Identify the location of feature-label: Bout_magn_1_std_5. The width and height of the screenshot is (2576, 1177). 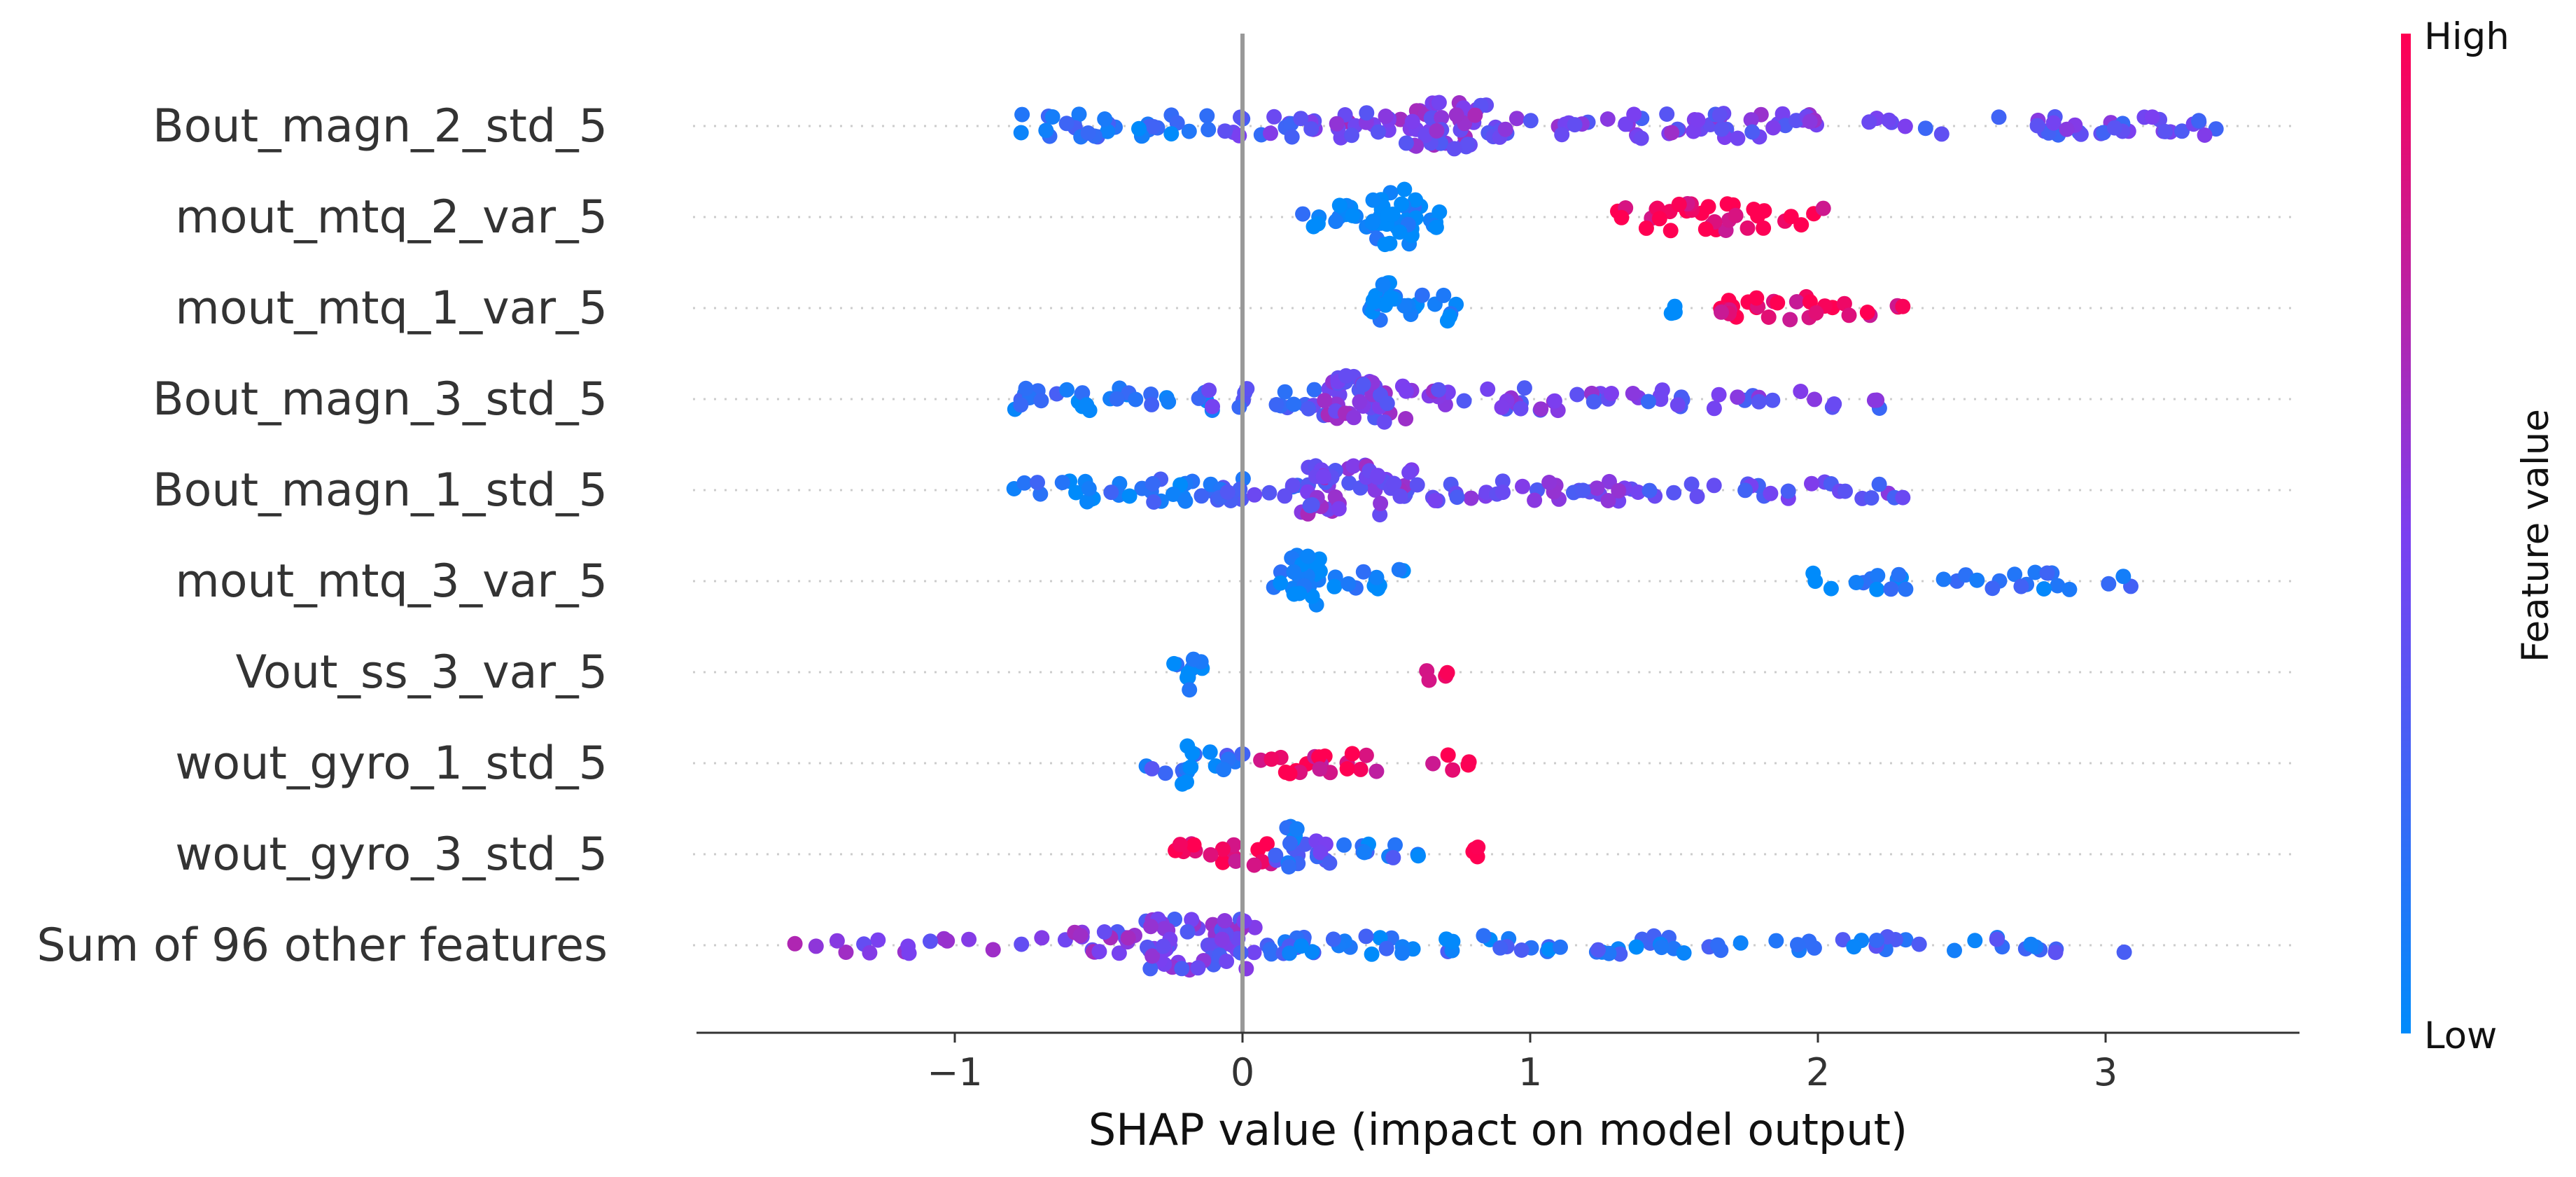
(380, 490).